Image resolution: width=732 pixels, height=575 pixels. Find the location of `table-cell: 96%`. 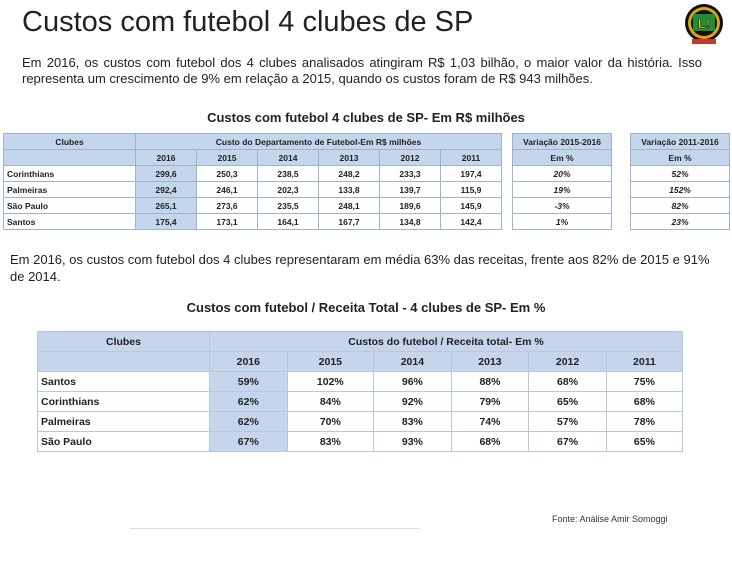

table-cell: 96% is located at coordinates (412, 381).